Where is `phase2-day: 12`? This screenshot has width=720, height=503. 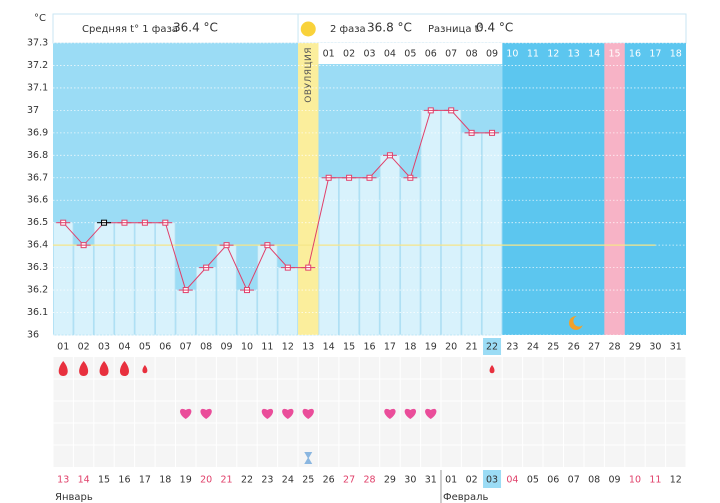 phase2-day: 12 is located at coordinates (553, 54).